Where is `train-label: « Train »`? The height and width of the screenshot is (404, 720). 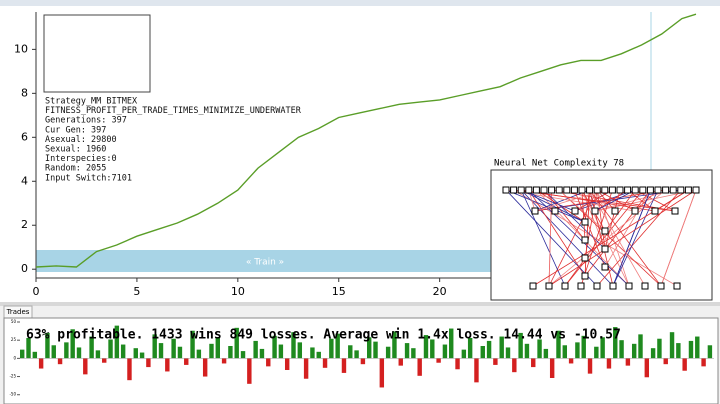
train-label: « Train » is located at coordinates (265, 263).